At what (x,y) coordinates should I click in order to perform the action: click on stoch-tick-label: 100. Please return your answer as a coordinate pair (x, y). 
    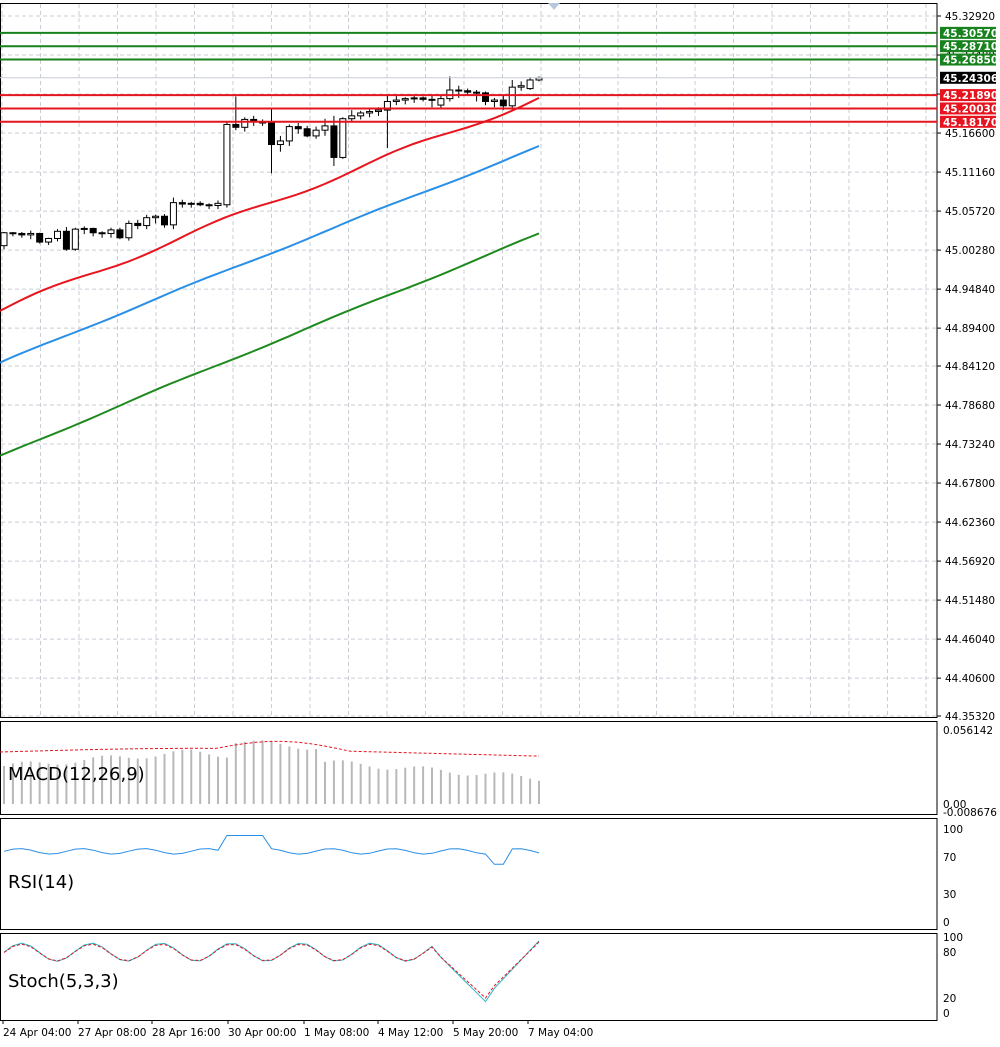
    Looking at the image, I should click on (953, 938).